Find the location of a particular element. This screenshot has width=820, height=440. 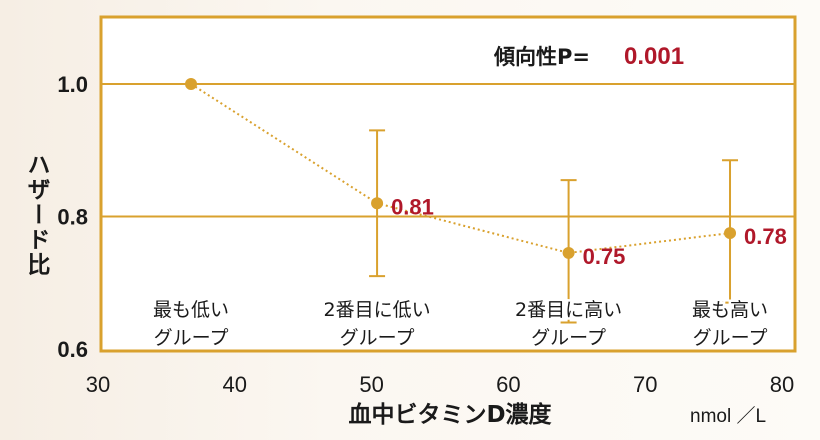

x-tick-label: 50 is located at coordinates (371, 384).